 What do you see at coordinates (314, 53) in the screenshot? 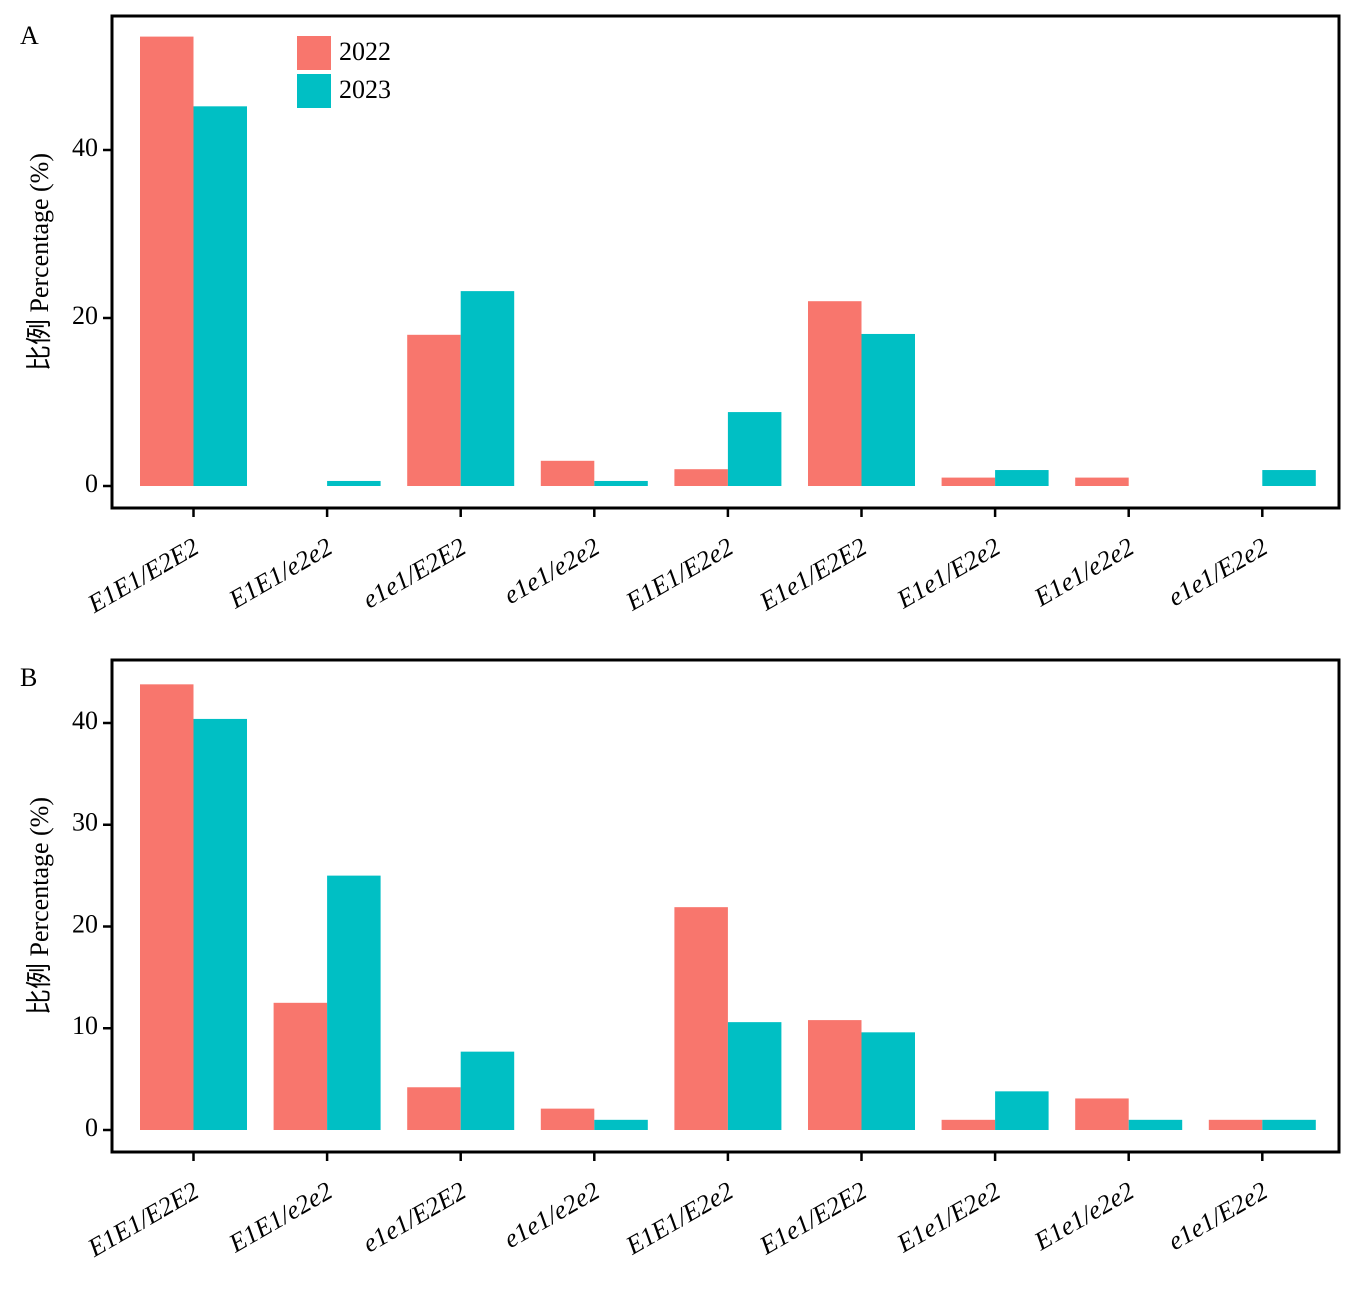
I see `legend-swatch-2022` at bounding box center [314, 53].